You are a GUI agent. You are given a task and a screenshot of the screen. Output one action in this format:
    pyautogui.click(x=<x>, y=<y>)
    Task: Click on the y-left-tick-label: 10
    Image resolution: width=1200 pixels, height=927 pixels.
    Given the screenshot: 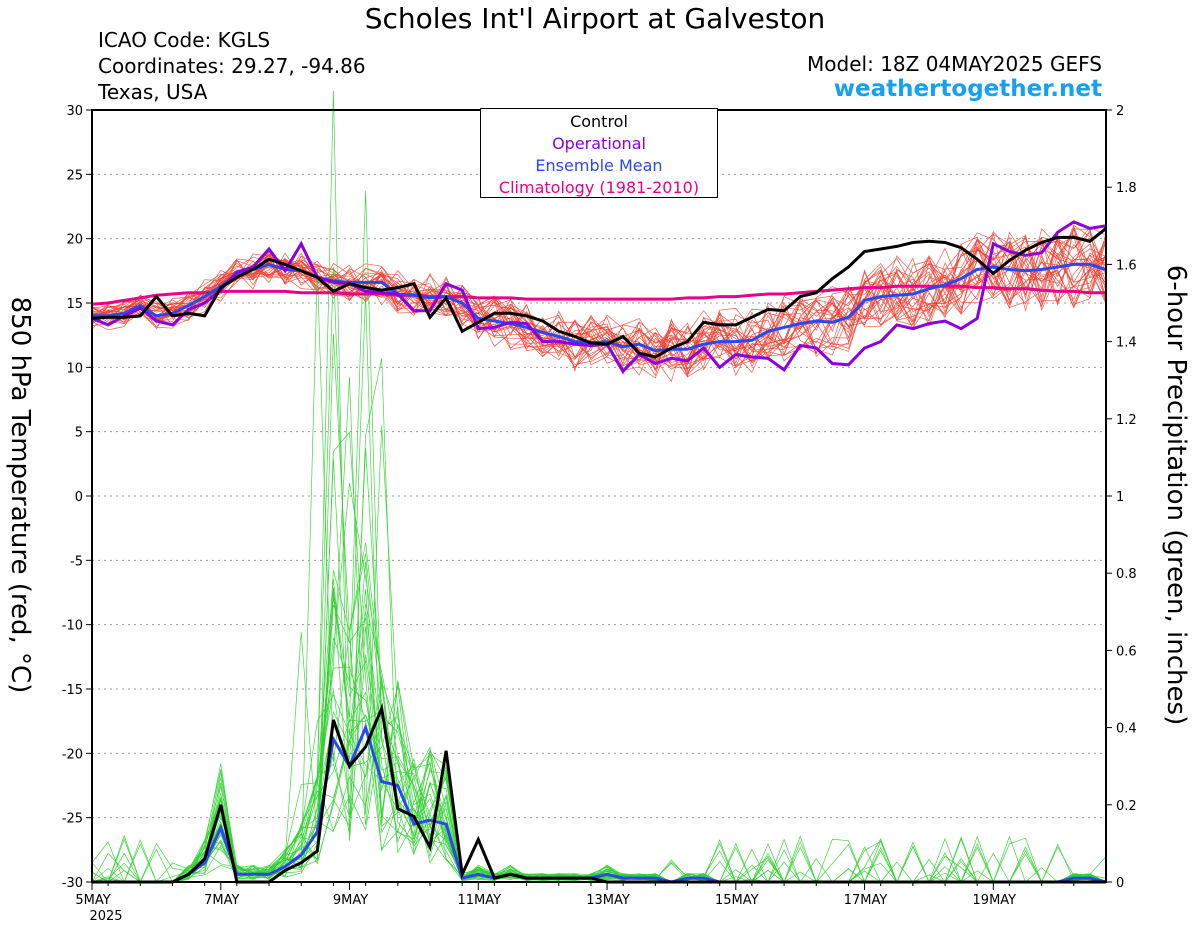 What is the action you would take?
    pyautogui.click(x=74, y=368)
    